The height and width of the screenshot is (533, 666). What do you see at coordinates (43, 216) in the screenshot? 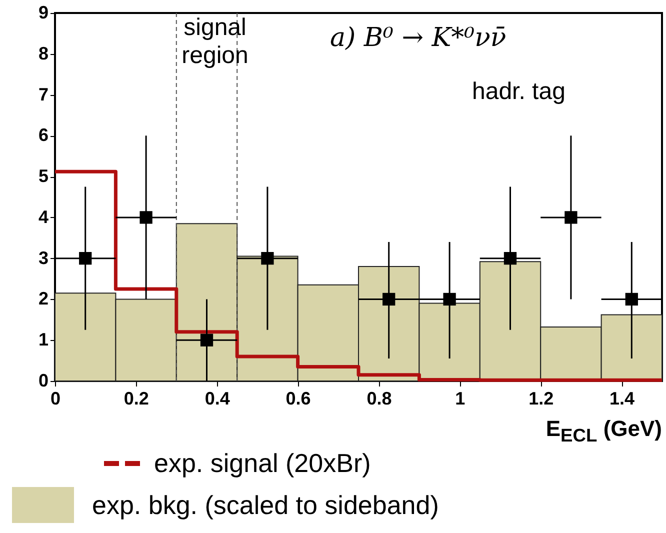
I see `y-tick-label: 4` at bounding box center [43, 216].